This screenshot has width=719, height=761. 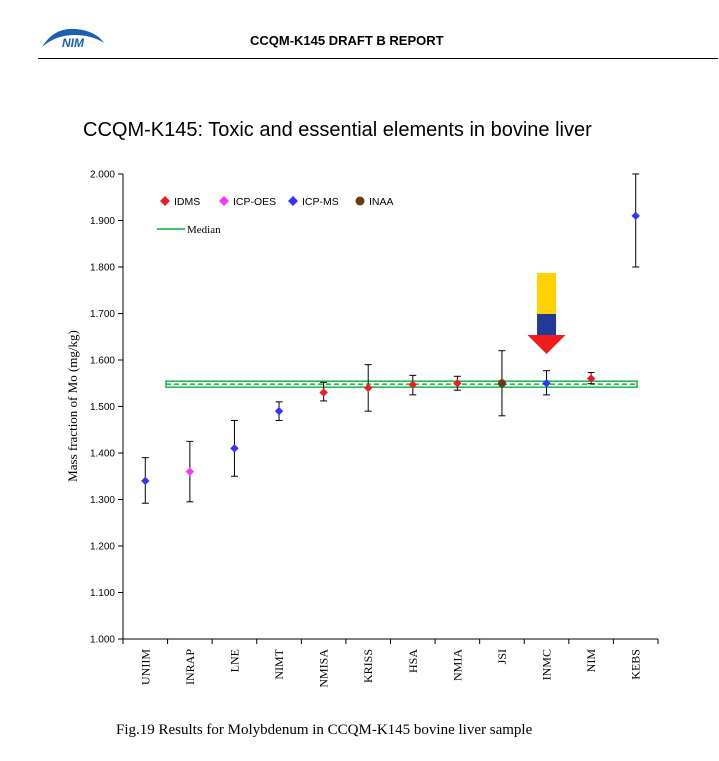 What do you see at coordinates (378, 58) in the screenshot?
I see `header-divider` at bounding box center [378, 58].